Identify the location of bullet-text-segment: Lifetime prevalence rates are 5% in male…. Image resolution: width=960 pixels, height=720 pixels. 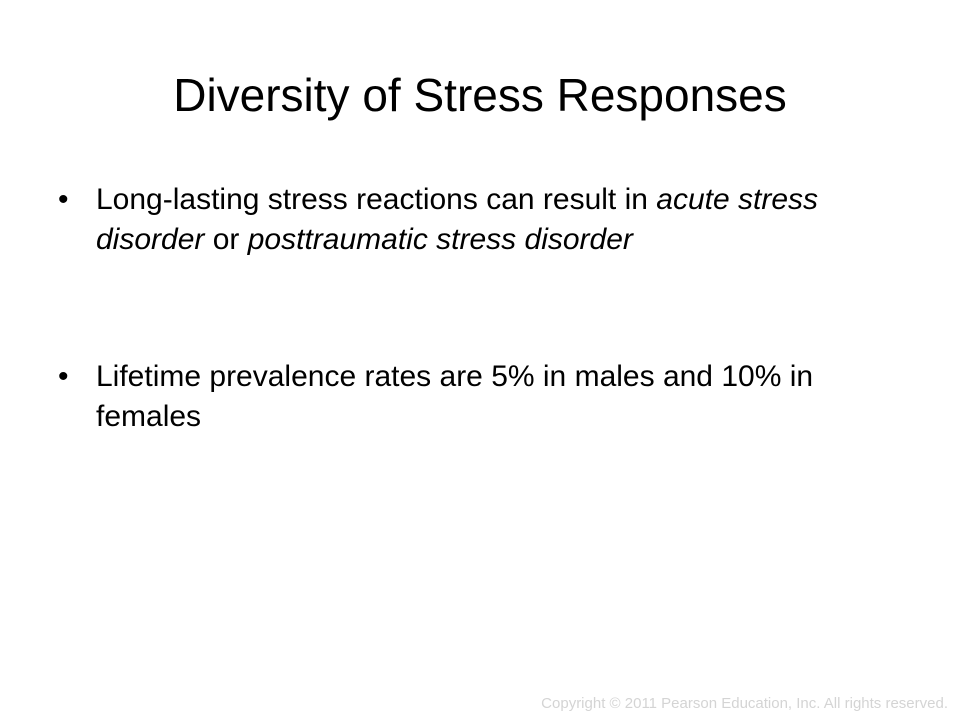
(455, 396).